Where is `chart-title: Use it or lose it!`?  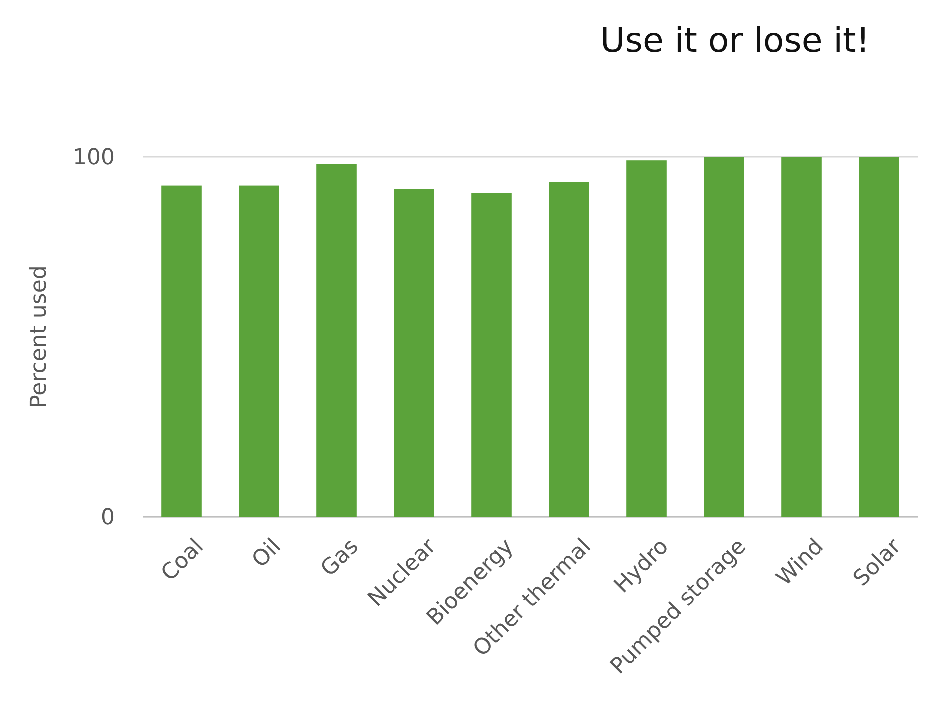 chart-title: Use it or lose it! is located at coordinates (735, 41).